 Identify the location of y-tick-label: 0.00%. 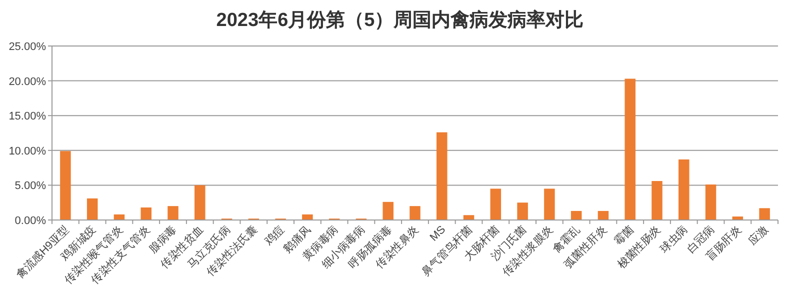
(30, 221).